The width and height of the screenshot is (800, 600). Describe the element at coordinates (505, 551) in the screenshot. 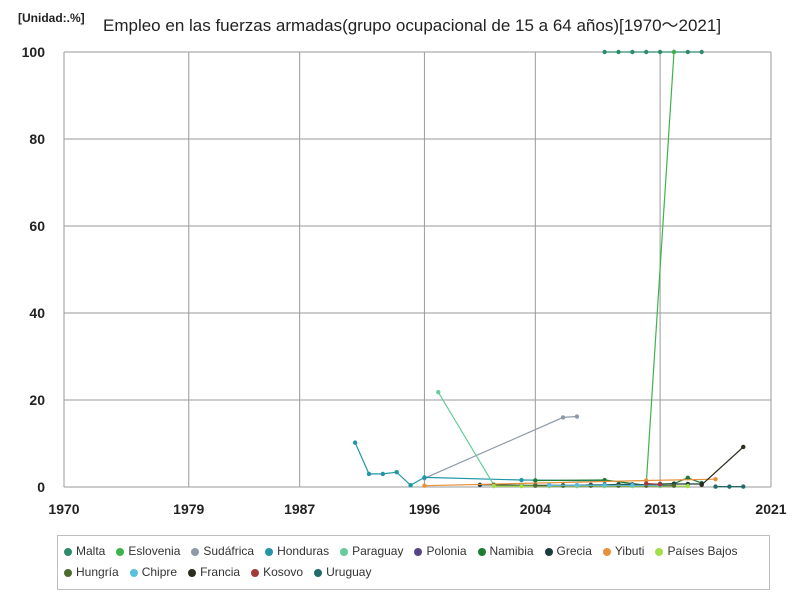

I see `legend-item-namibia: Namibia` at that location.